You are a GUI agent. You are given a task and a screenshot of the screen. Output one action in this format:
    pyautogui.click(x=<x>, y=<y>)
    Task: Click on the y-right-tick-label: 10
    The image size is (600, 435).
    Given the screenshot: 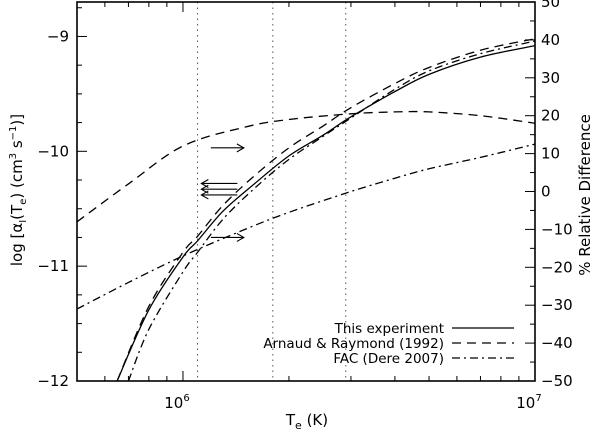 What is the action you would take?
    pyautogui.click(x=550, y=154)
    